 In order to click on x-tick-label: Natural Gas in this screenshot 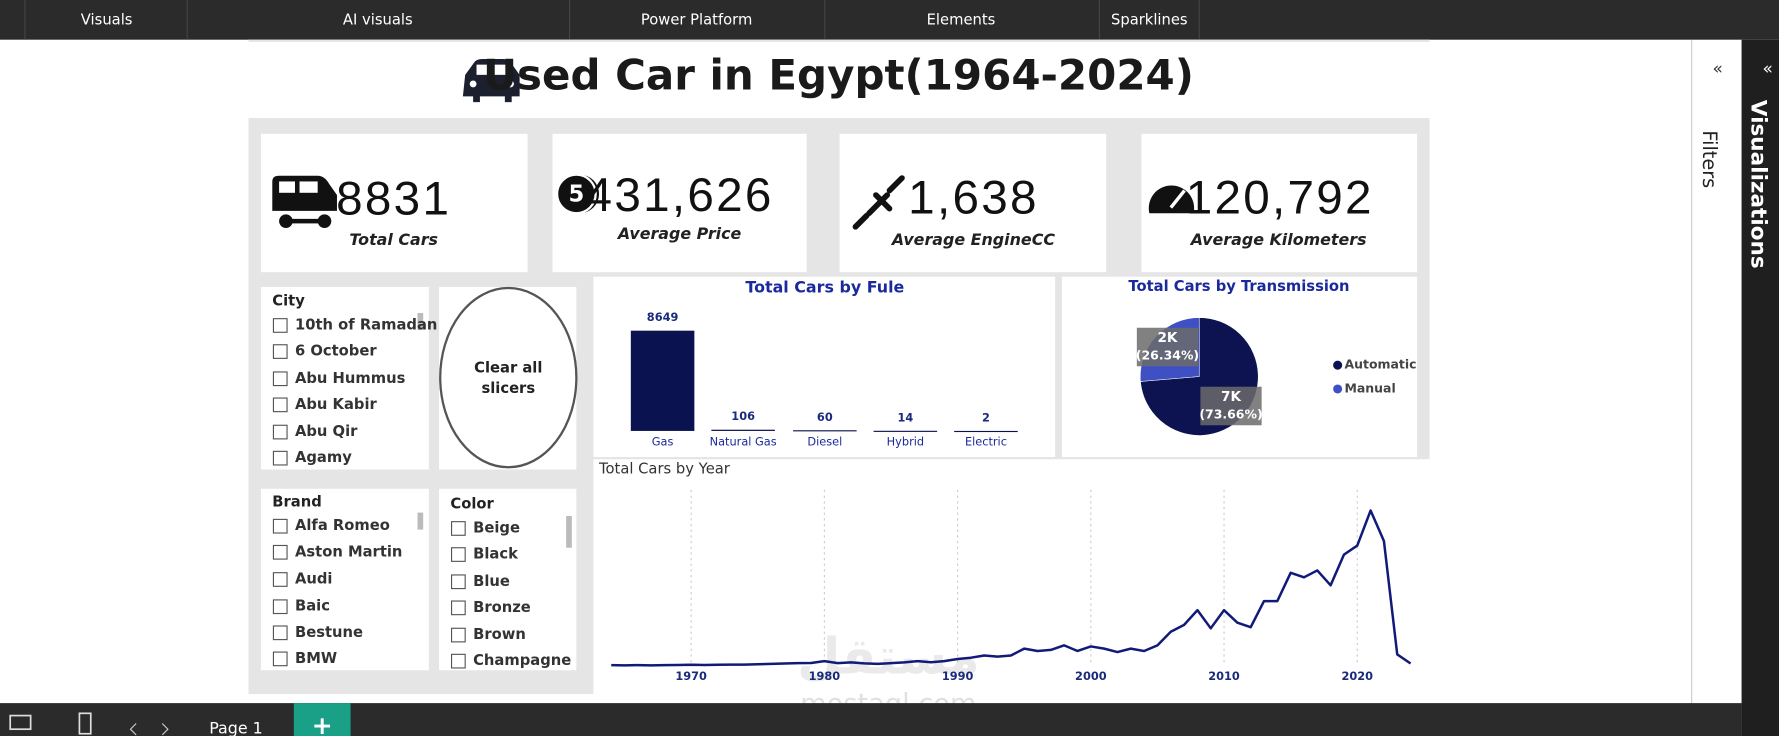, I will do `click(743, 441)`.